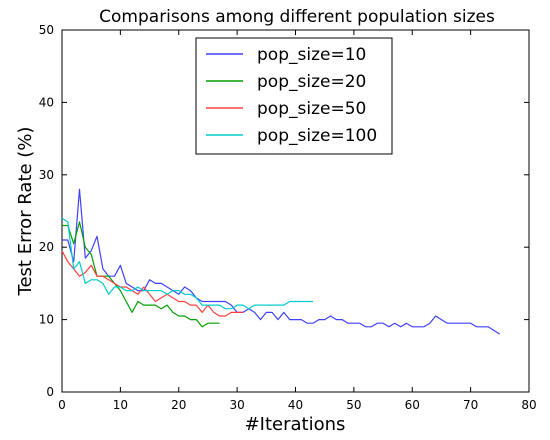 The image size is (550, 440). Describe the element at coordinates (412, 405) in the screenshot. I see `x-tick-label: 60` at that location.